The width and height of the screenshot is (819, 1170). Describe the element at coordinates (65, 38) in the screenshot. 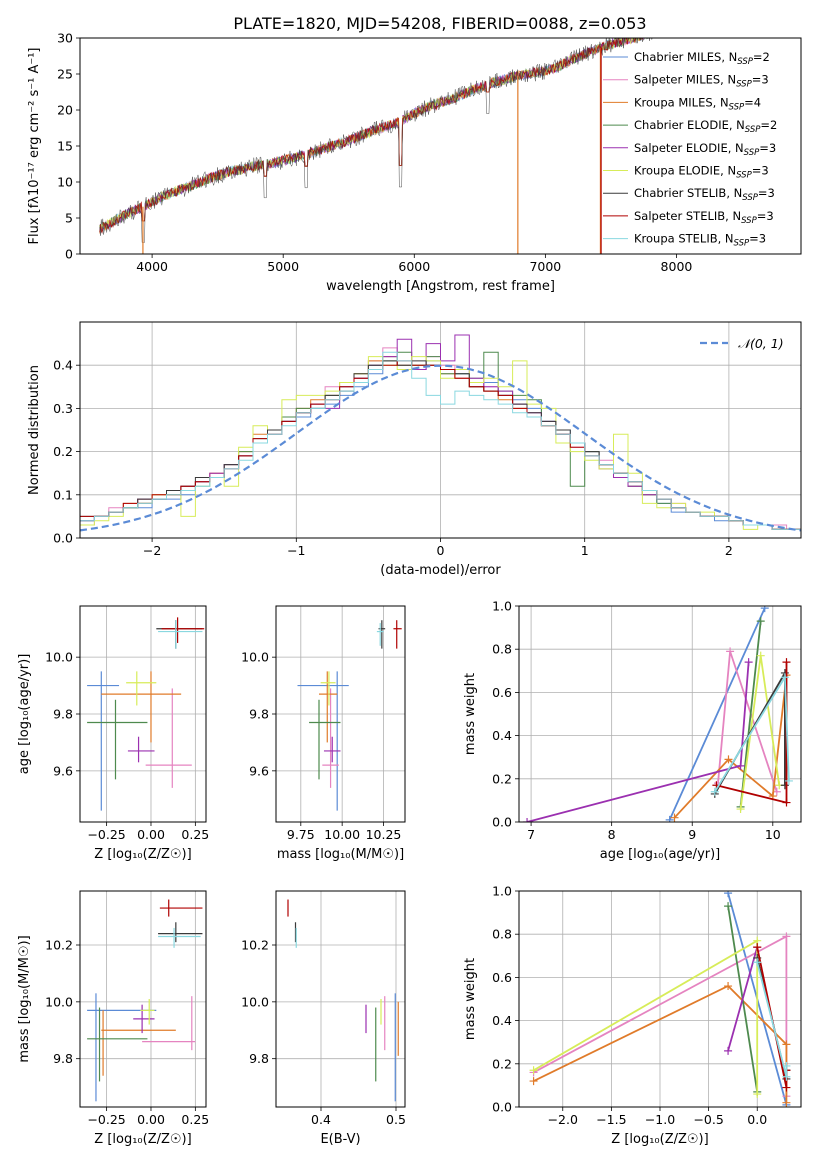

I see `y-tick-label: 30` at that location.